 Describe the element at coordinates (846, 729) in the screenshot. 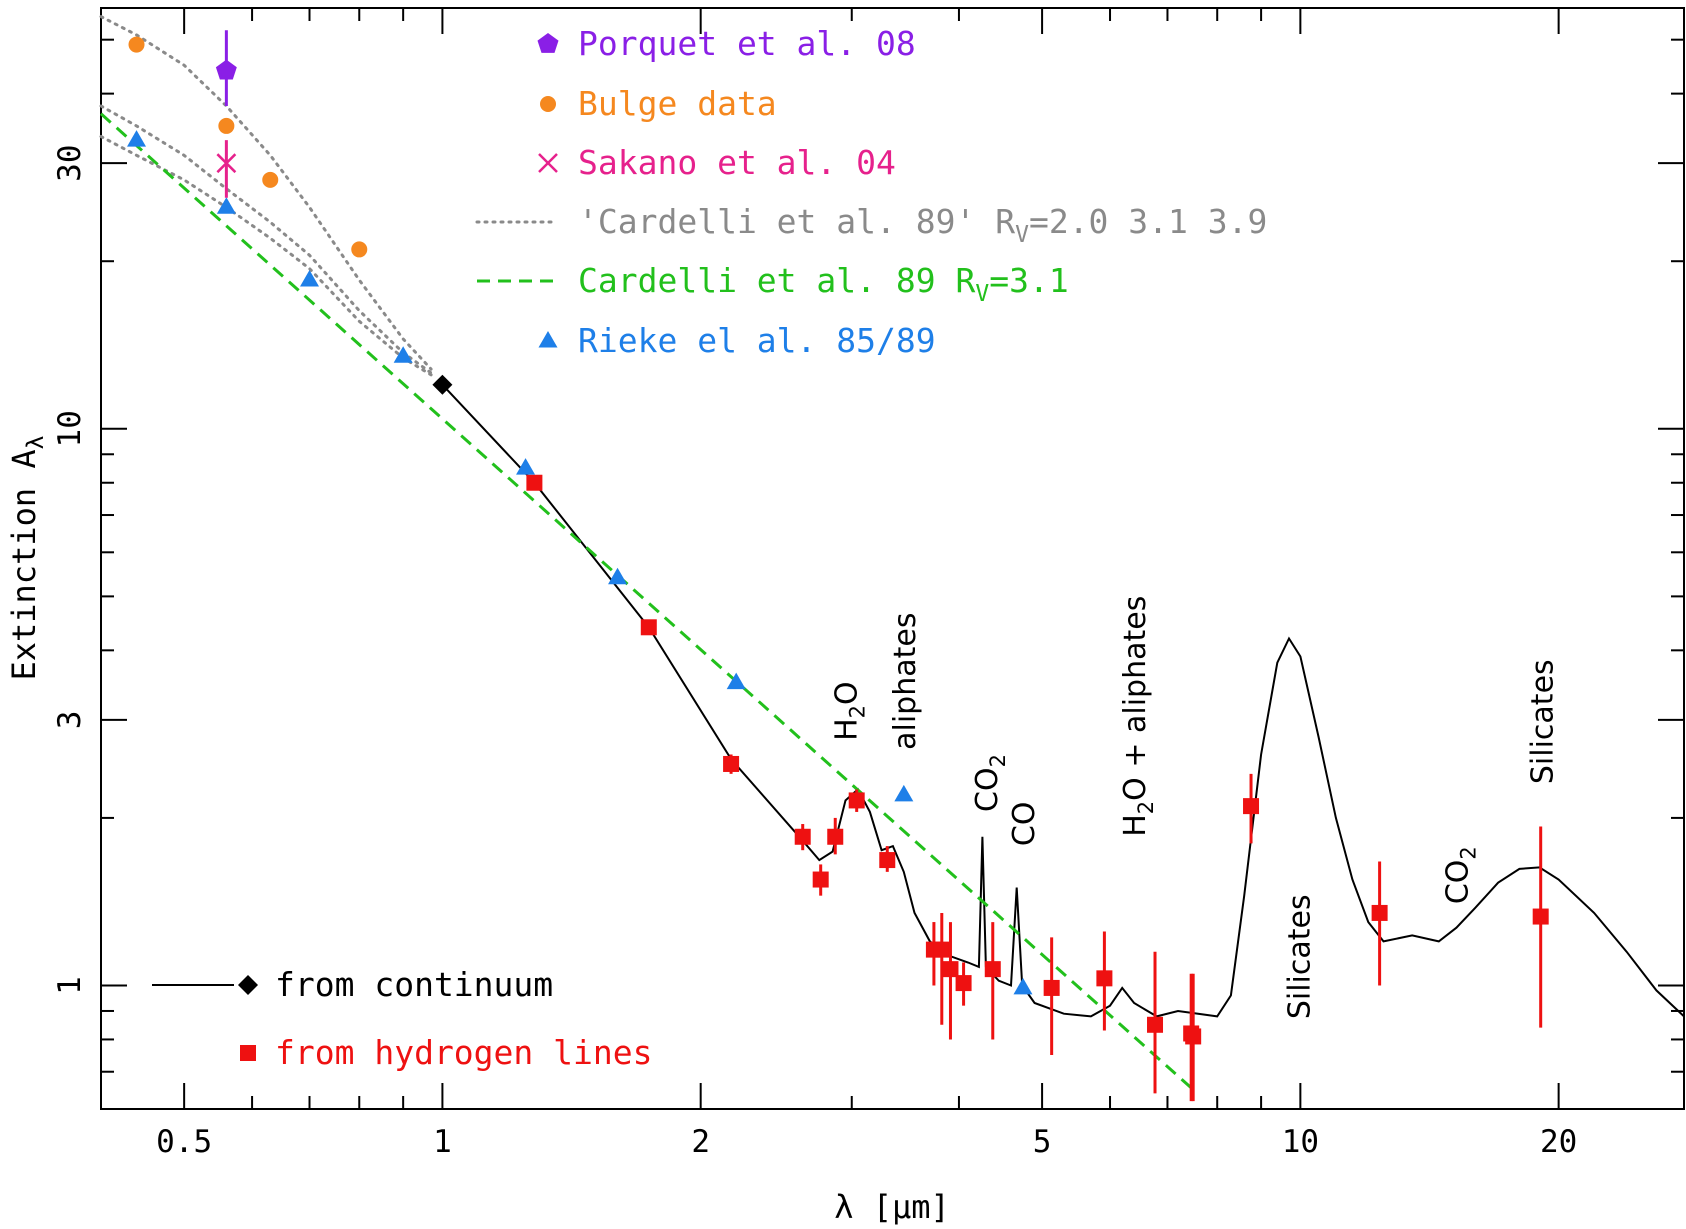

I see `feature-label-main: H` at that location.